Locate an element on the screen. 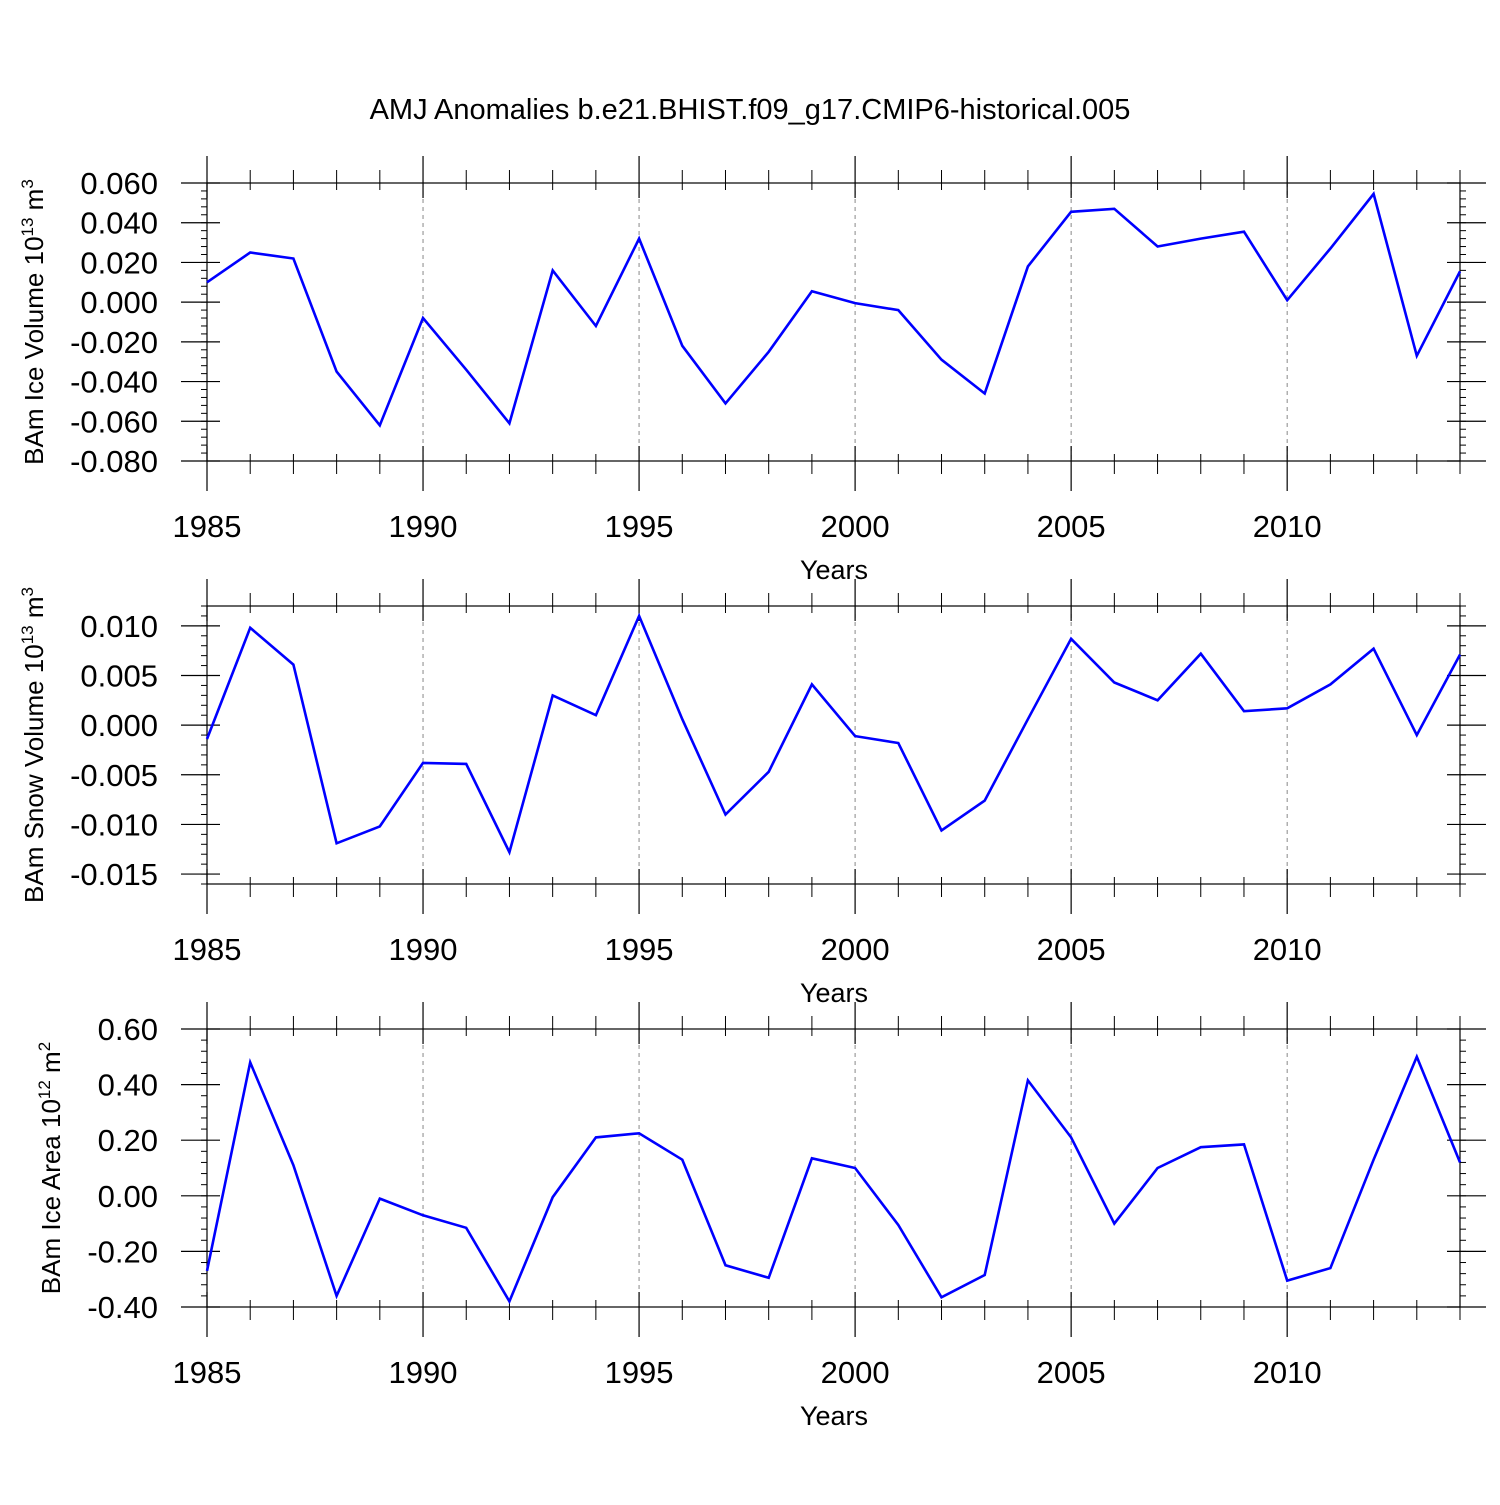 The width and height of the screenshot is (1500, 1505). y-tick-label: -0.010 is located at coordinates (114, 824).